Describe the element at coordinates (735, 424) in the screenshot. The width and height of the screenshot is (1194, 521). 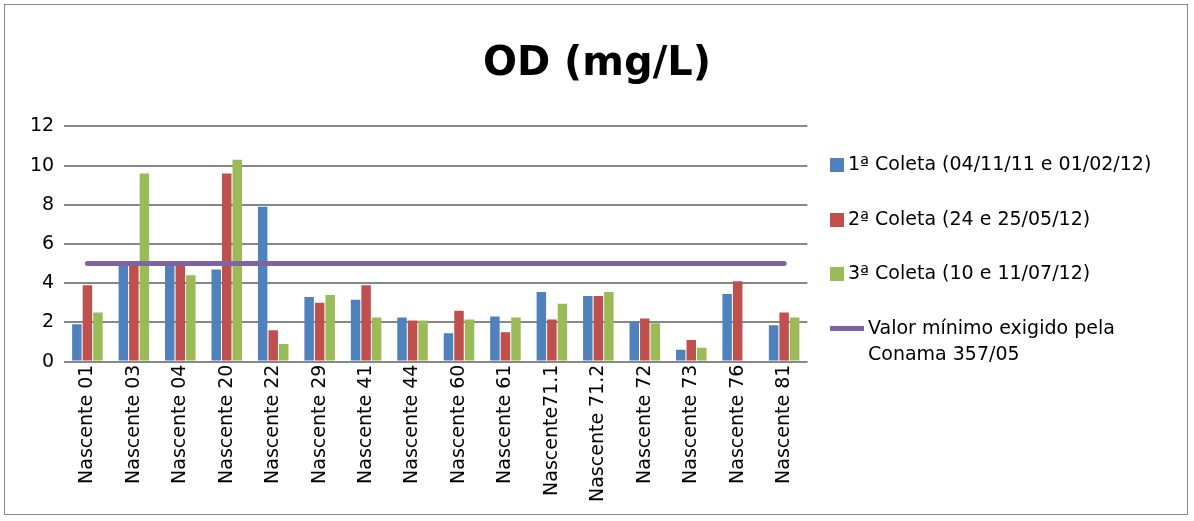
I see `x-tick-label: Nascente 76` at that location.